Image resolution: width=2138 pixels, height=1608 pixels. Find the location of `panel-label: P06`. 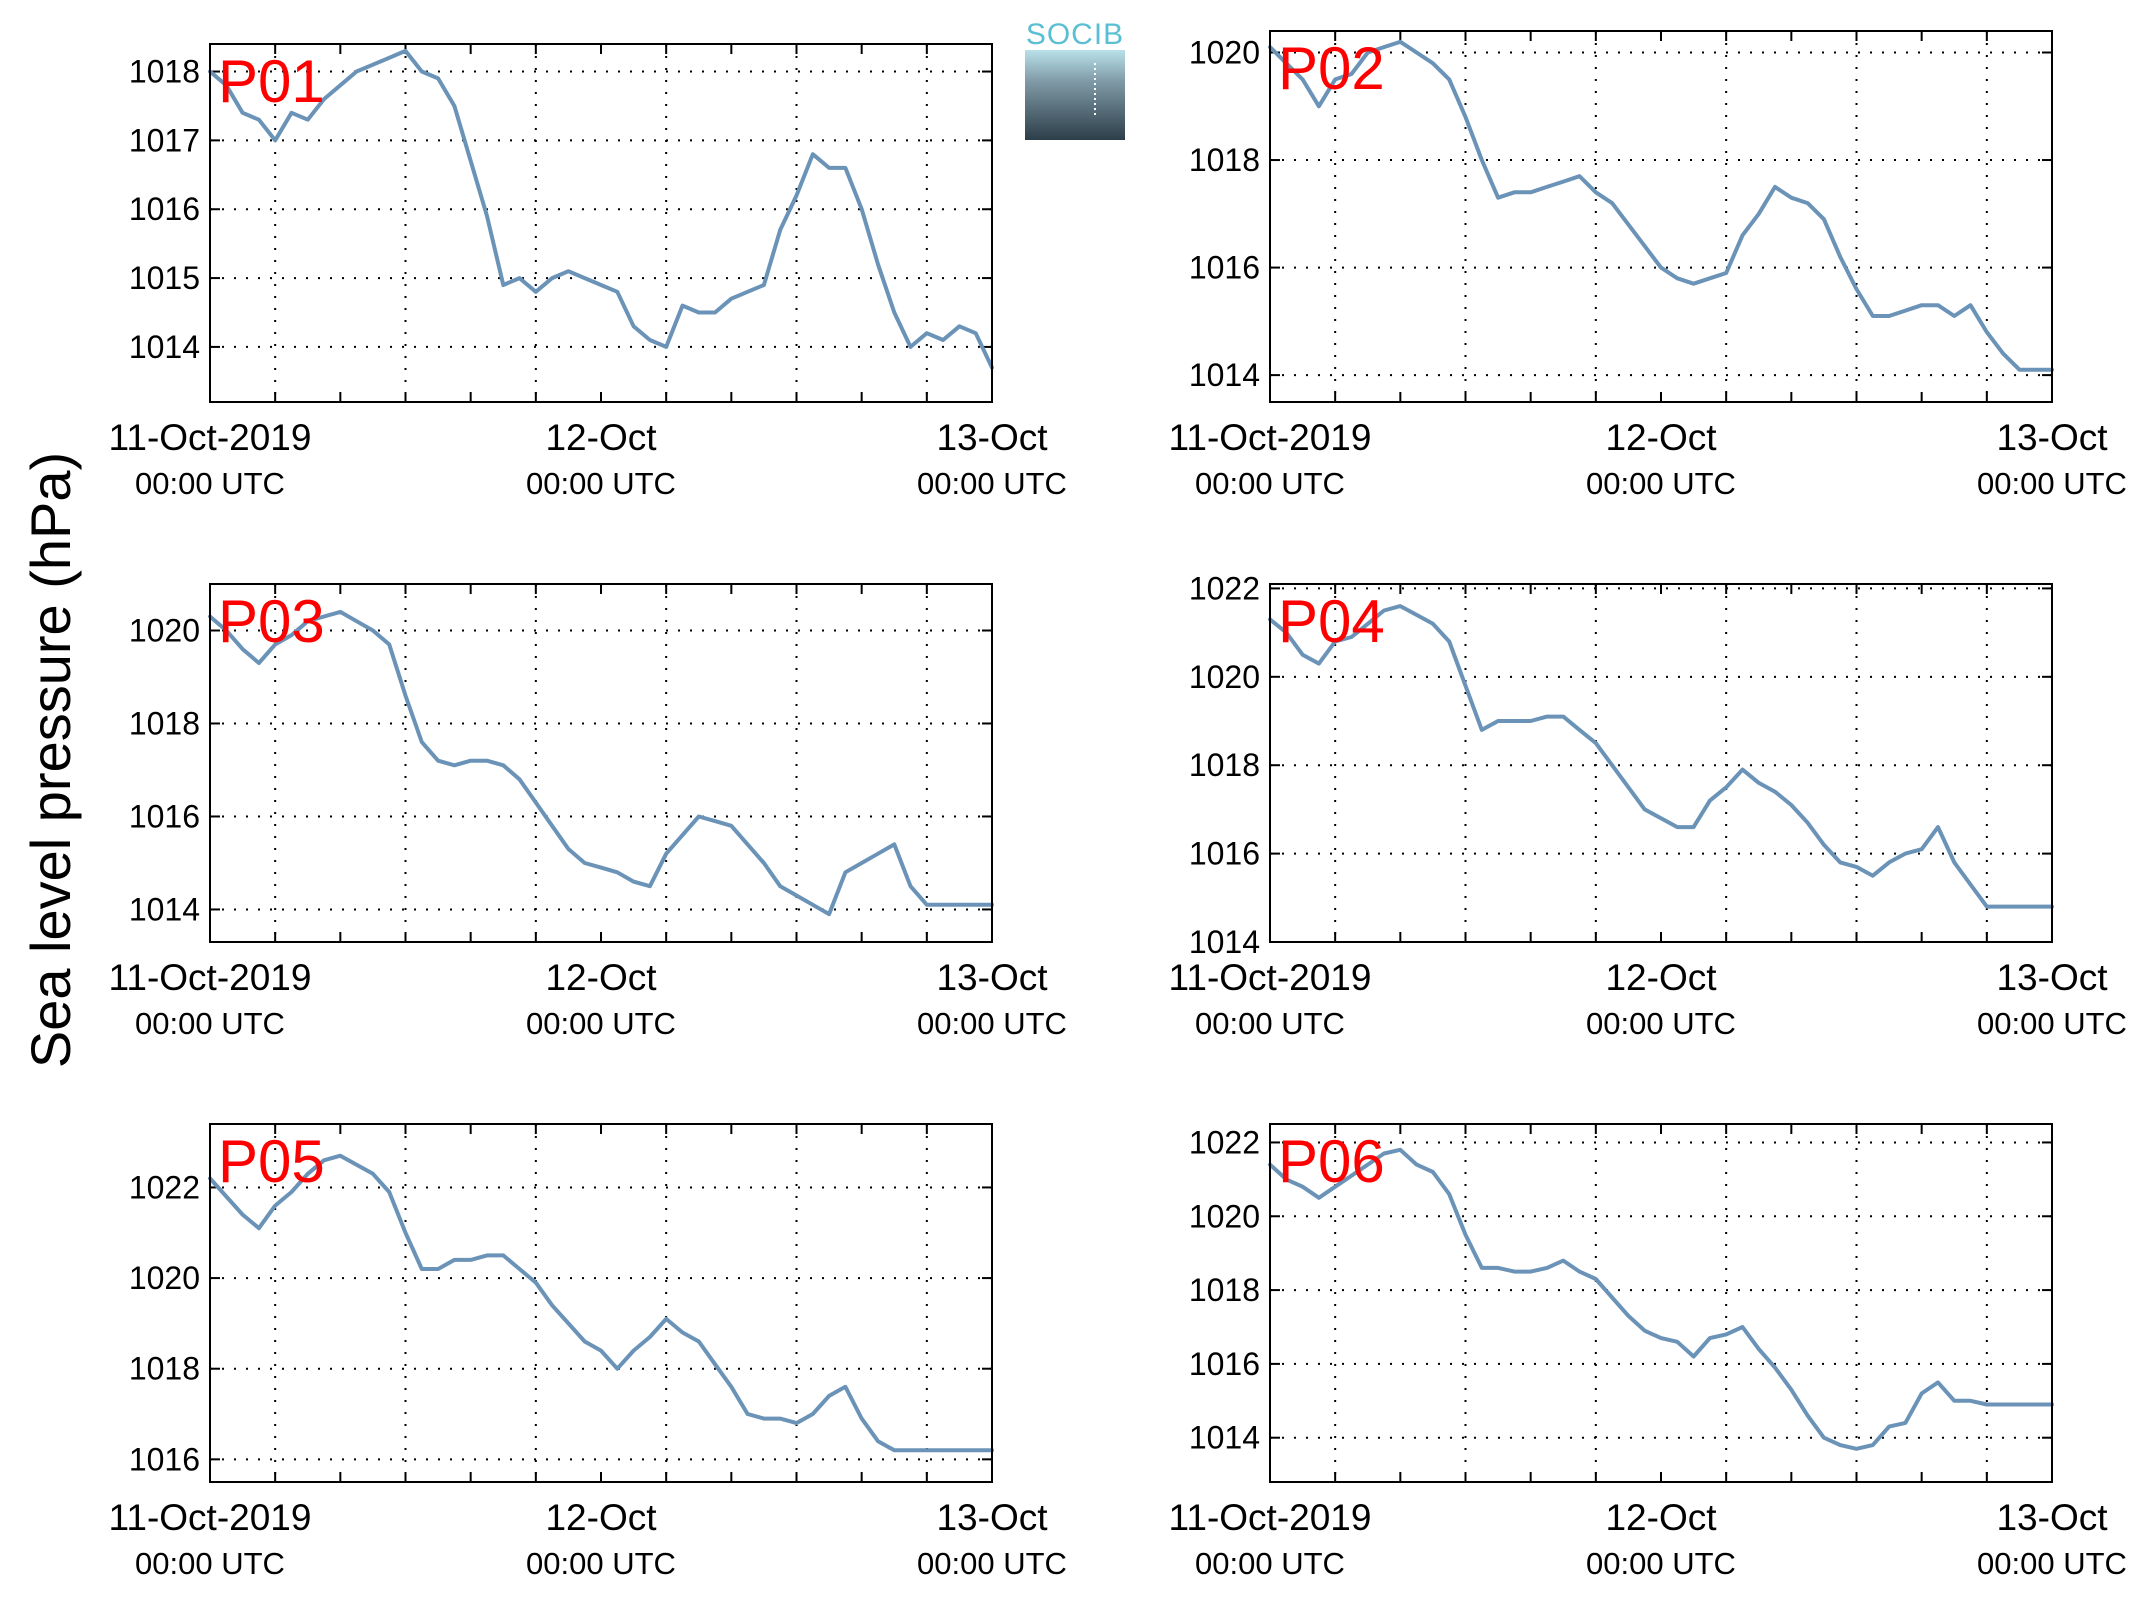

panel-label: P06 is located at coordinates (1331, 1161).